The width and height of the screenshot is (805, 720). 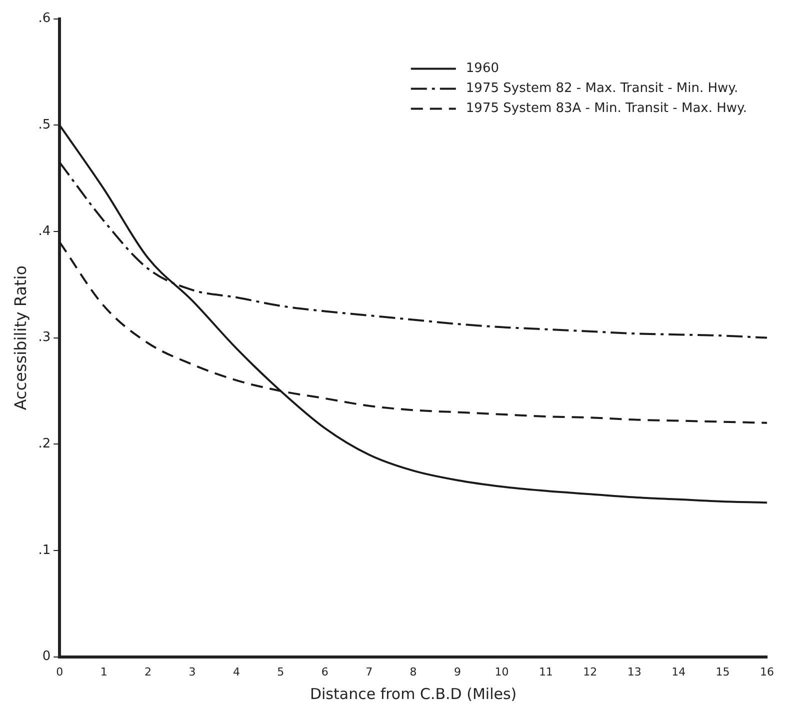 What do you see at coordinates (723, 671) in the screenshot?
I see `x-tick-label: 15` at bounding box center [723, 671].